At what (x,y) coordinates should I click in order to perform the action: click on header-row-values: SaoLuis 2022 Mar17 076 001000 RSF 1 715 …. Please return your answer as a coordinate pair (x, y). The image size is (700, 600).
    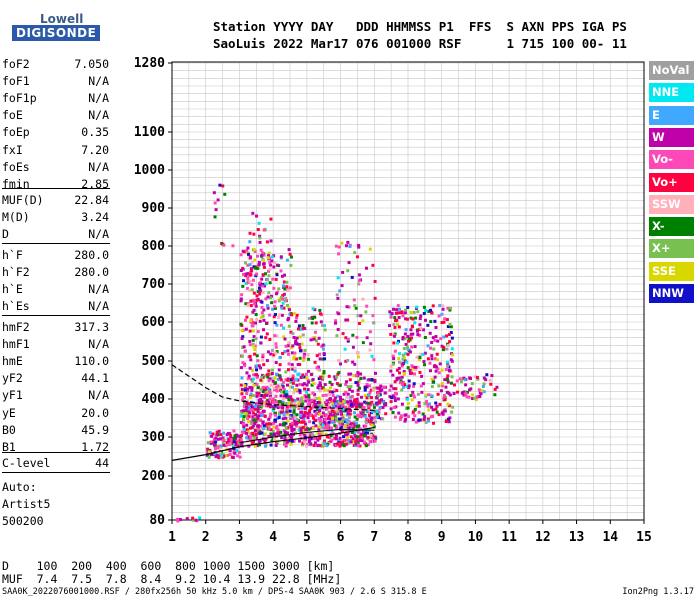
    Looking at the image, I should click on (420, 43).